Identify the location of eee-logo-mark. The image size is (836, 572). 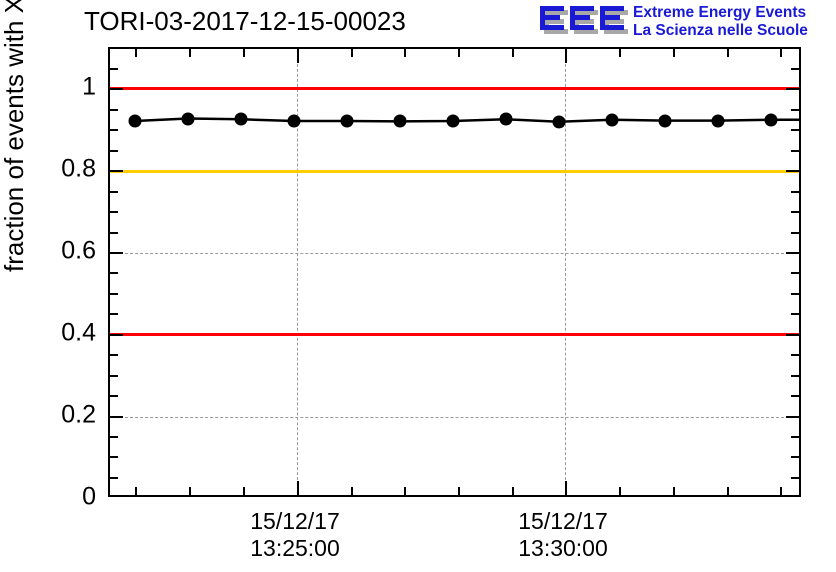
(584, 20).